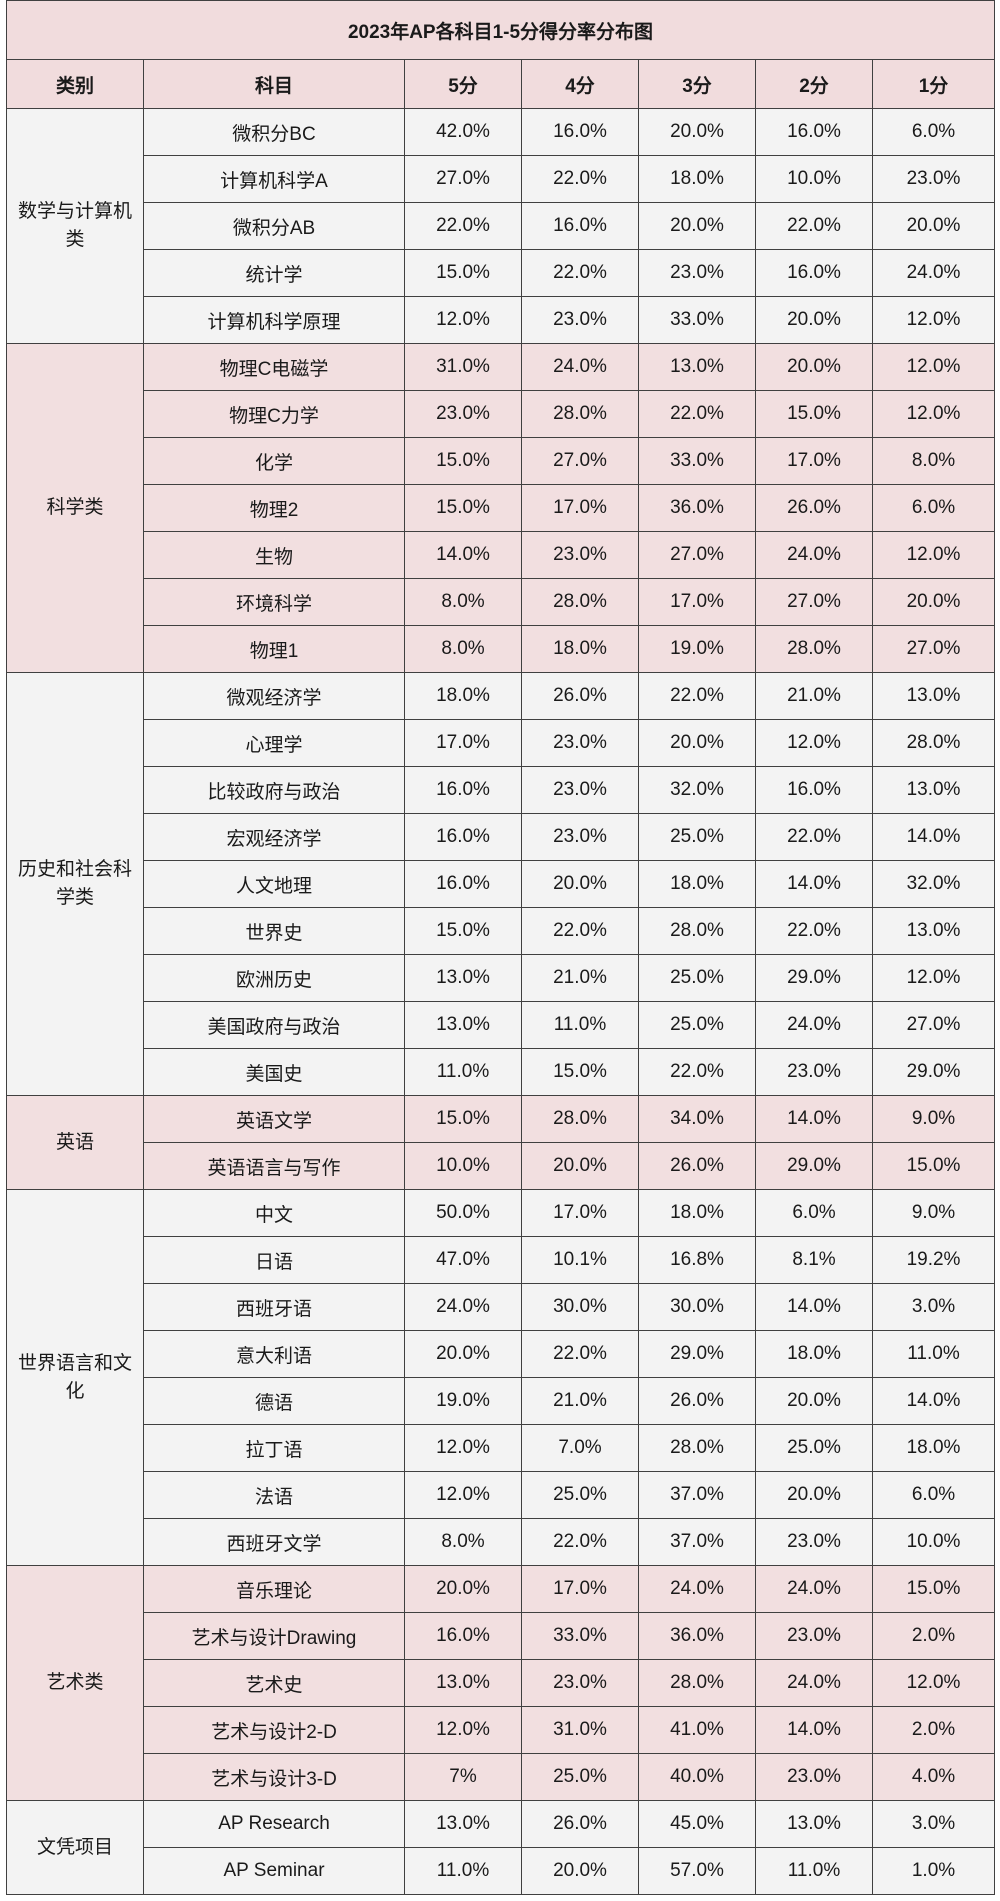 This screenshot has width=1000, height=1901. I want to click on subject-cell: 西班牙文学, so click(274, 1542).